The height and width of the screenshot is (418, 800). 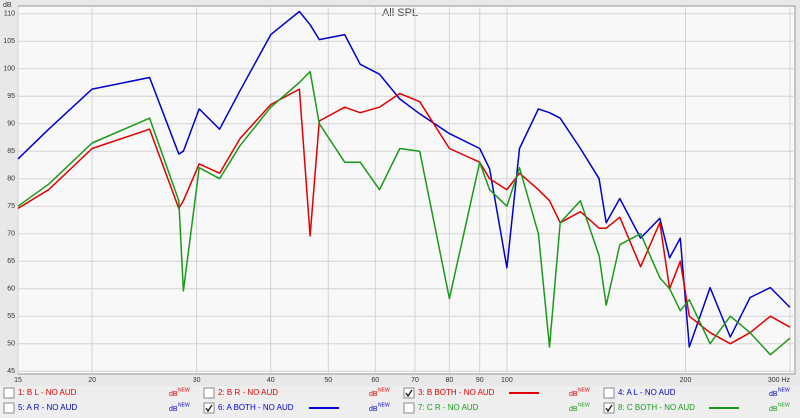 I want to click on y-tick-label: 50, so click(x=11, y=344).